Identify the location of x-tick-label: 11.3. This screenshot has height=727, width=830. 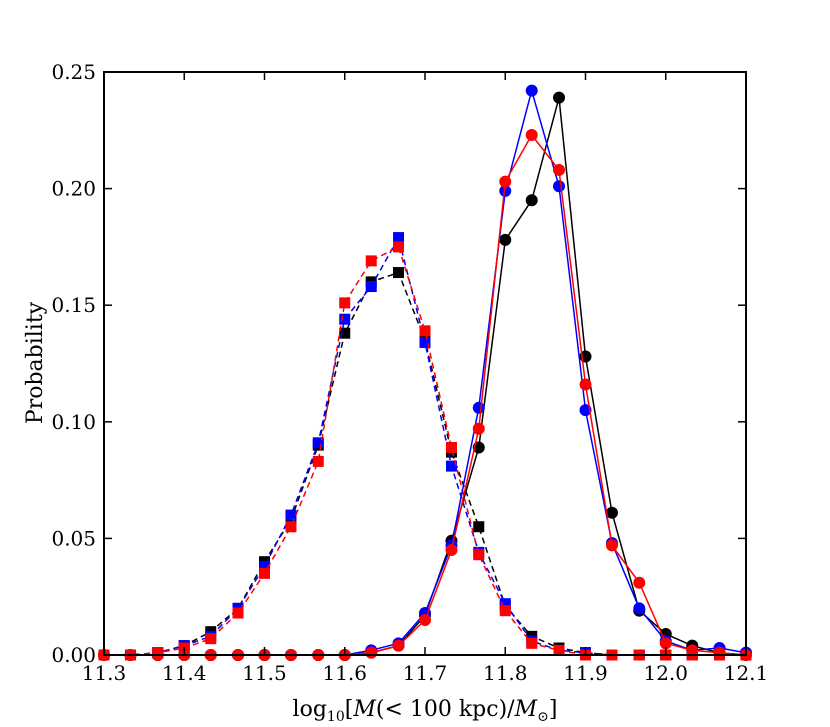
(104, 673).